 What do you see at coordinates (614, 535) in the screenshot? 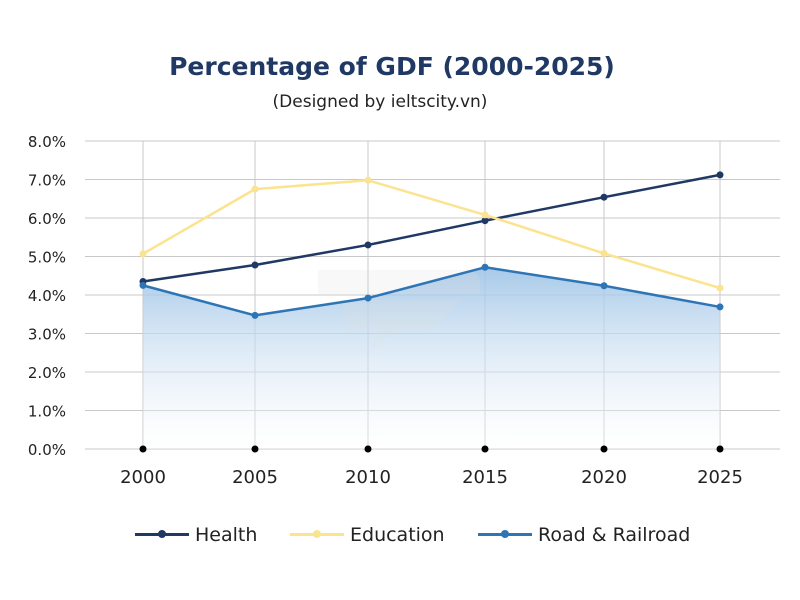
I see `legend-label: Road & Railroad` at bounding box center [614, 535].